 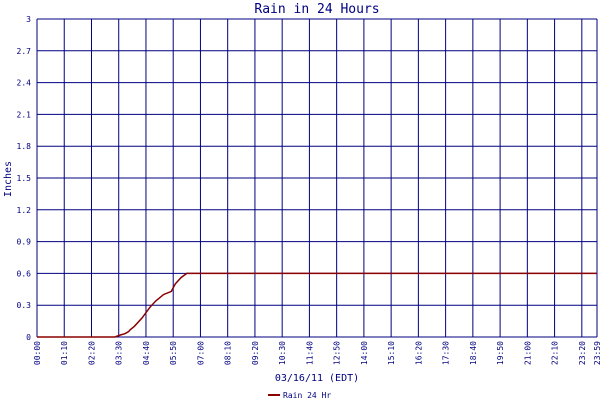 What do you see at coordinates (309, 353) in the screenshot?
I see `x-tick-label: 11:40` at bounding box center [309, 353].